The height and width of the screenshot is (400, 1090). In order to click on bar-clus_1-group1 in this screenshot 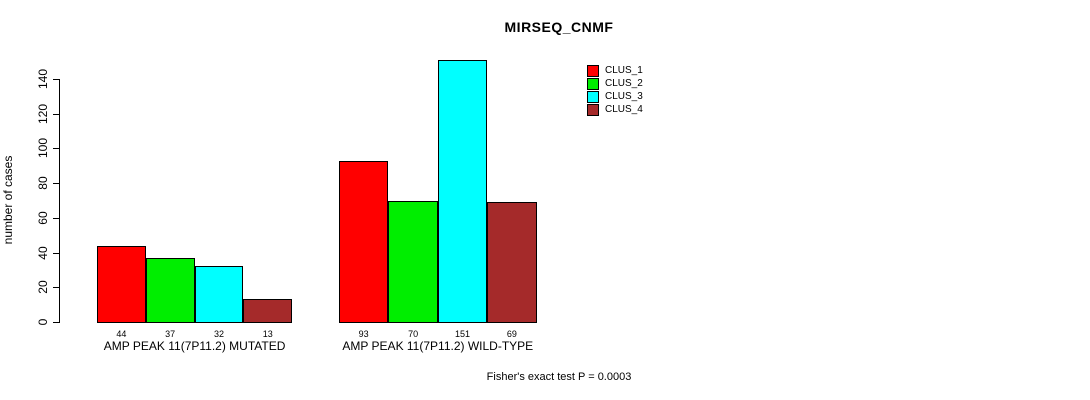, I will do `click(121, 284)`.